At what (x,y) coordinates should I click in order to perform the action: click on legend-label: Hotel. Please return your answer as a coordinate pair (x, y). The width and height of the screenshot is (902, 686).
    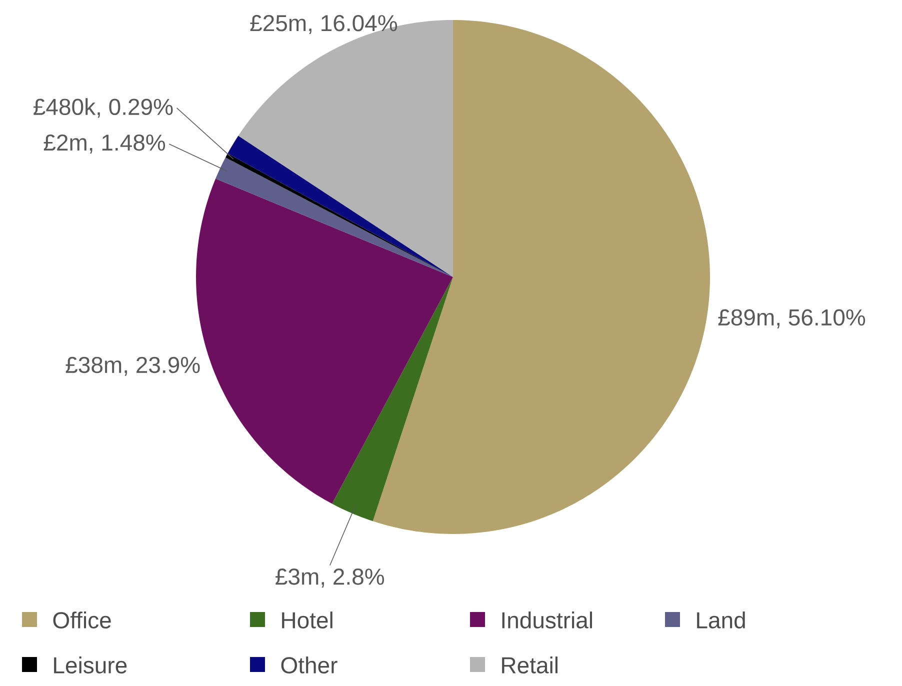
    Looking at the image, I should click on (307, 620).